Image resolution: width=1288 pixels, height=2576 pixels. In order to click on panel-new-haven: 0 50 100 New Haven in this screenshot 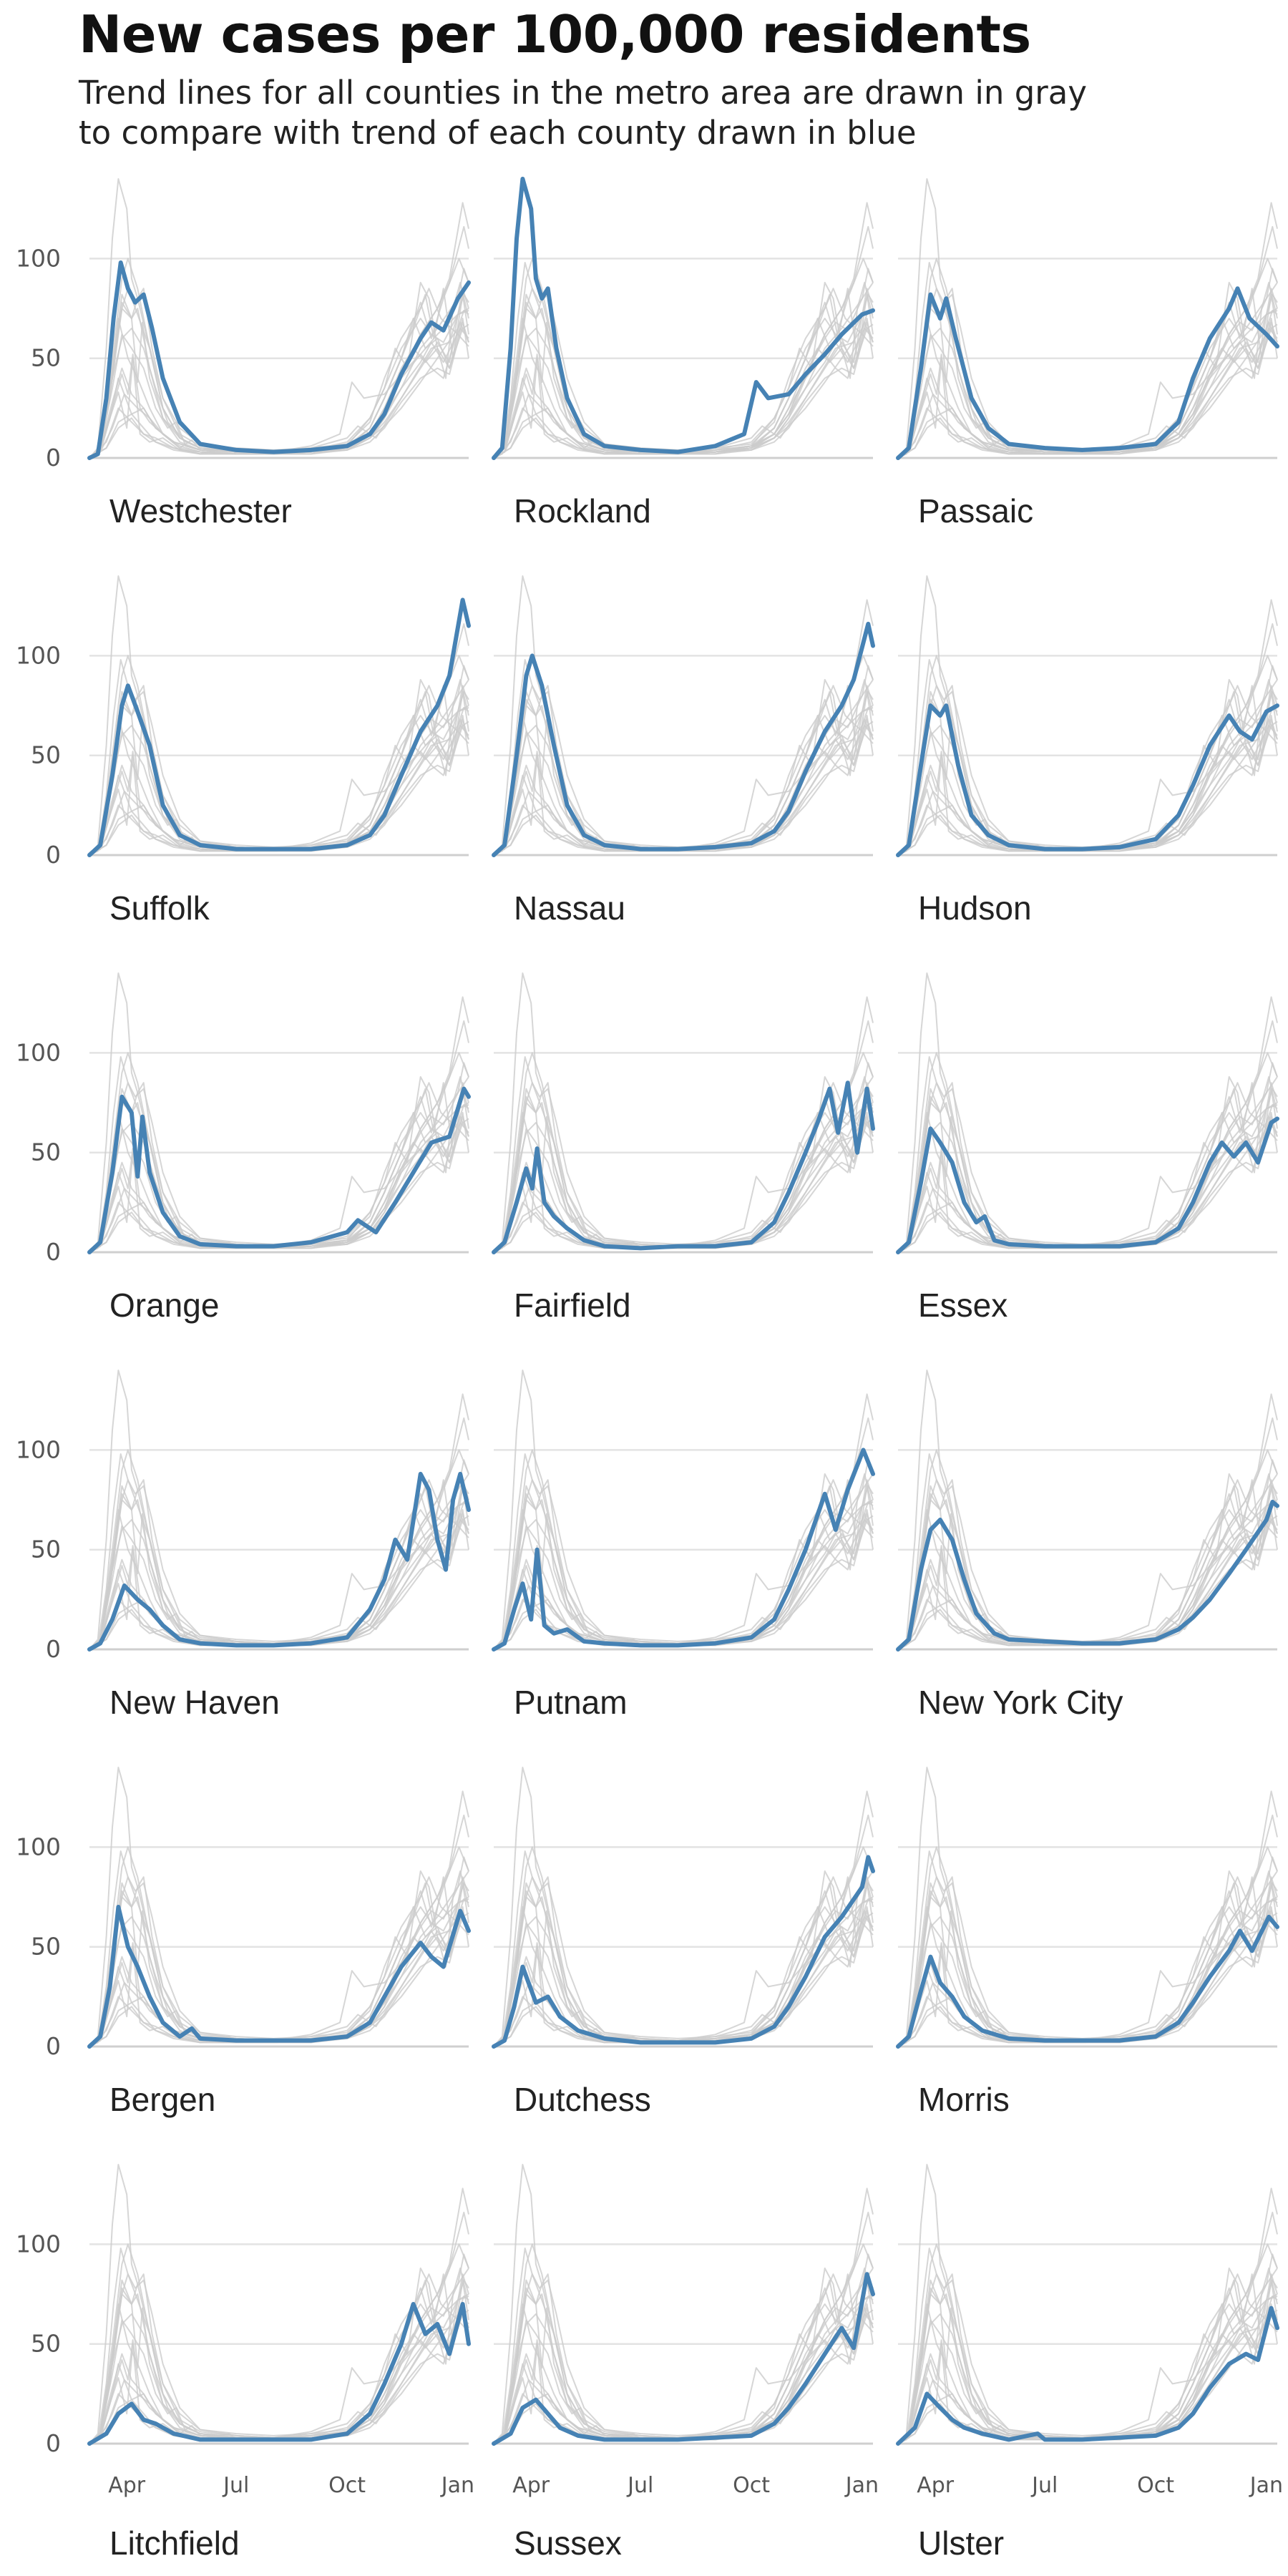, I will do `click(243, 1546)`.